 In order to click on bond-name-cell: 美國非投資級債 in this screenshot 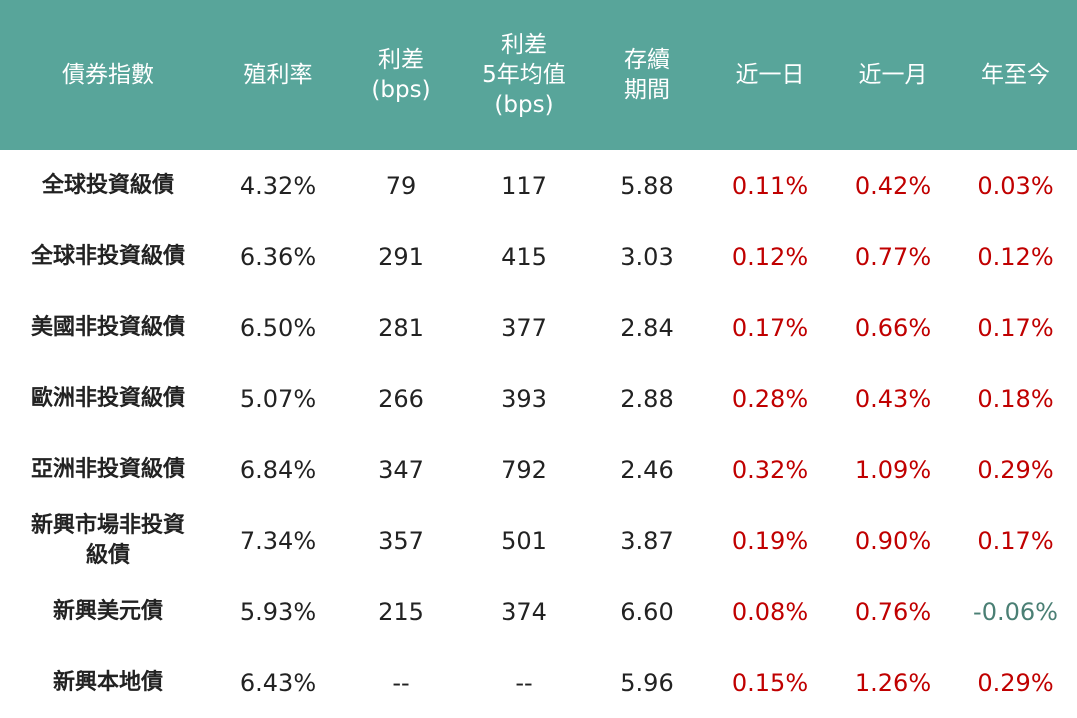, I will do `click(107, 327)`.